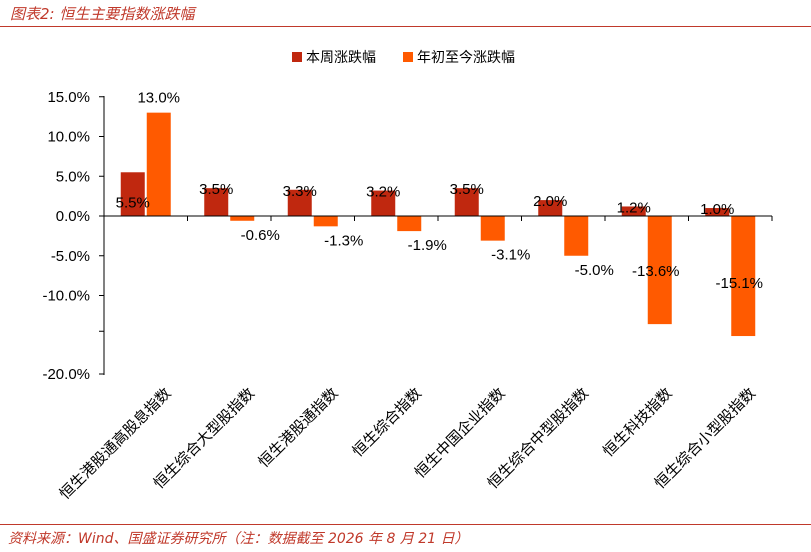 The image size is (811, 552). Describe the element at coordinates (383, 192) in the screenshot. I see `data-label-weekly: 3.2%` at that location.